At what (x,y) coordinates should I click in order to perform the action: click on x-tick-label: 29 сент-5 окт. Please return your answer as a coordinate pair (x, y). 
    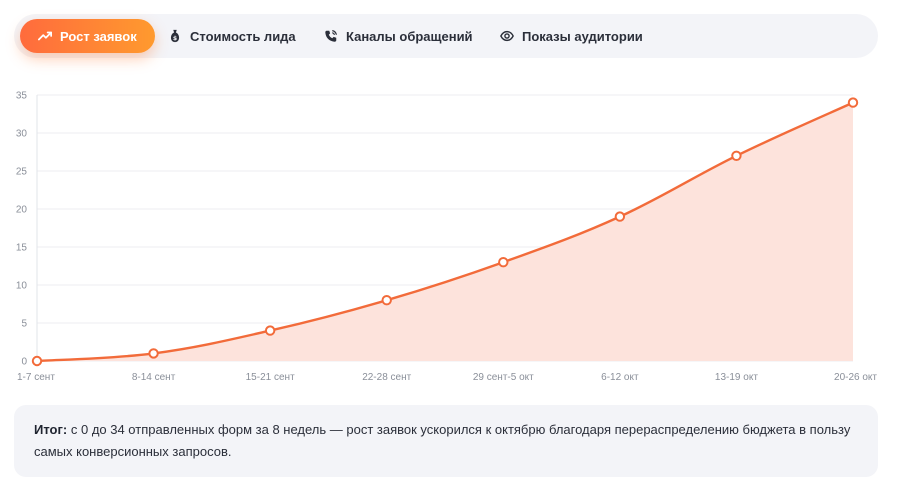
    Looking at the image, I should click on (503, 377).